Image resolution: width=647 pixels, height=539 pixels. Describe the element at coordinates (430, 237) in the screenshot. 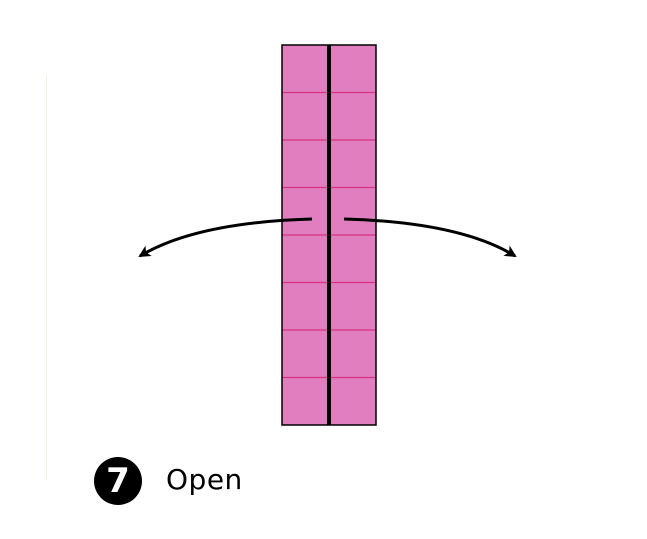

I see `arrow-right-icon` at that location.